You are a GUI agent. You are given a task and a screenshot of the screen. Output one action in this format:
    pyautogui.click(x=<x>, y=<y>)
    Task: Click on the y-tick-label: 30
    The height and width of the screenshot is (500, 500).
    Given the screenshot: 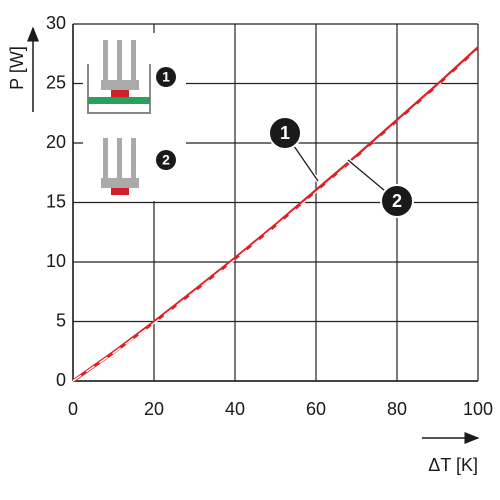 What is the action you would take?
    pyautogui.click(x=56, y=23)
    